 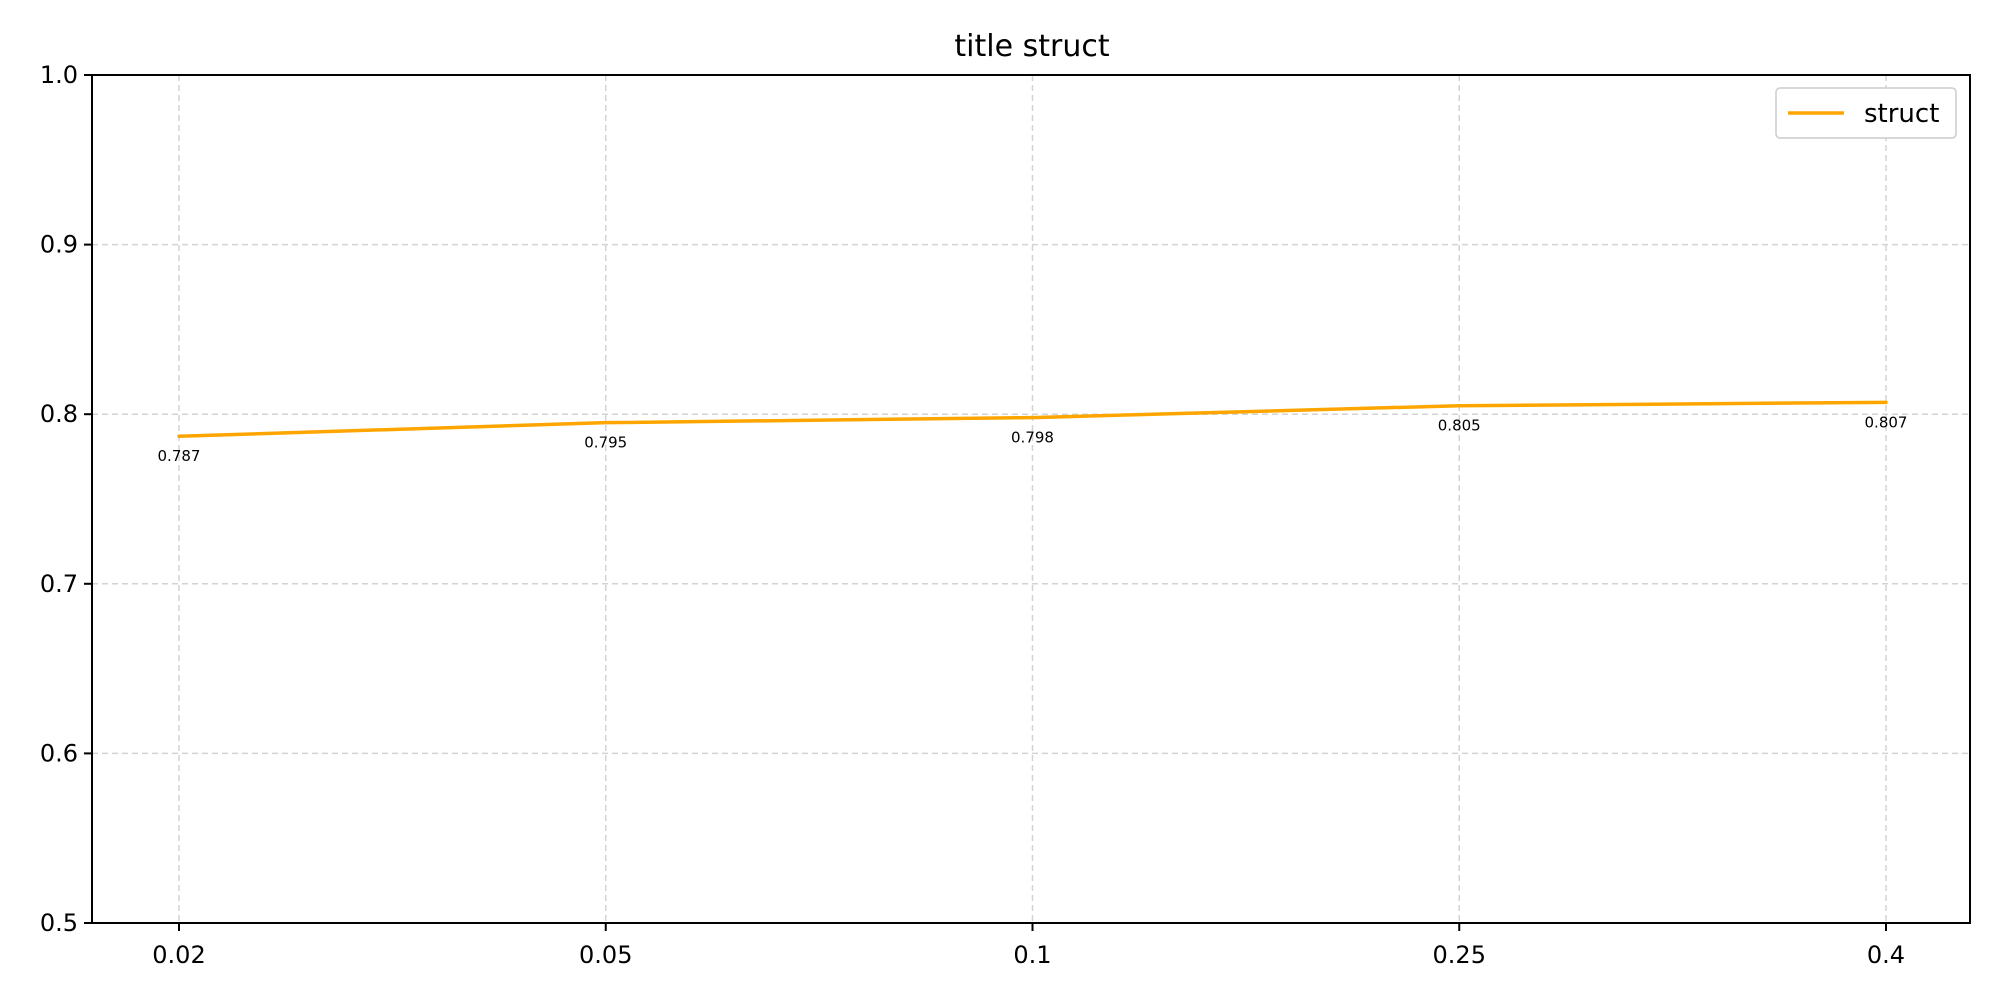 What do you see at coordinates (1459, 955) in the screenshot?
I see `x-tick-label: 0.25` at bounding box center [1459, 955].